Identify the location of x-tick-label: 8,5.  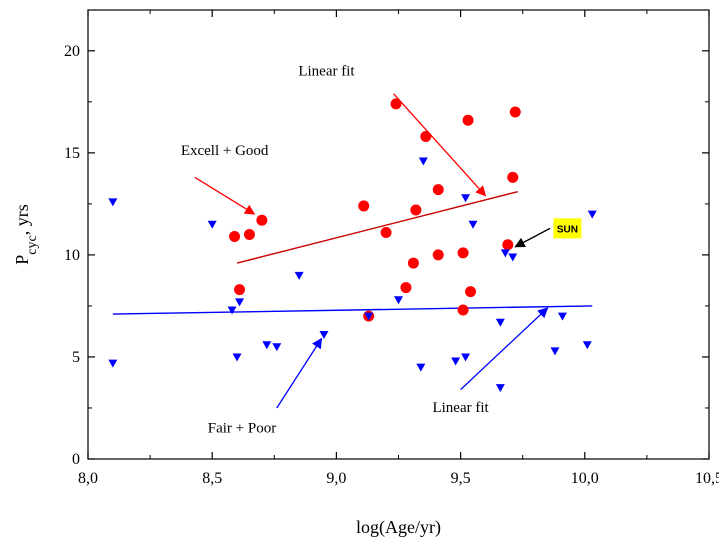
(212, 478).